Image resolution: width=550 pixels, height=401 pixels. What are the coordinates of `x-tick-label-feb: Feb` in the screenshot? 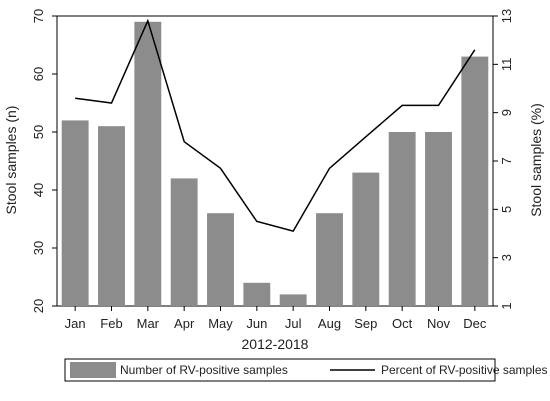 It's located at (111, 323).